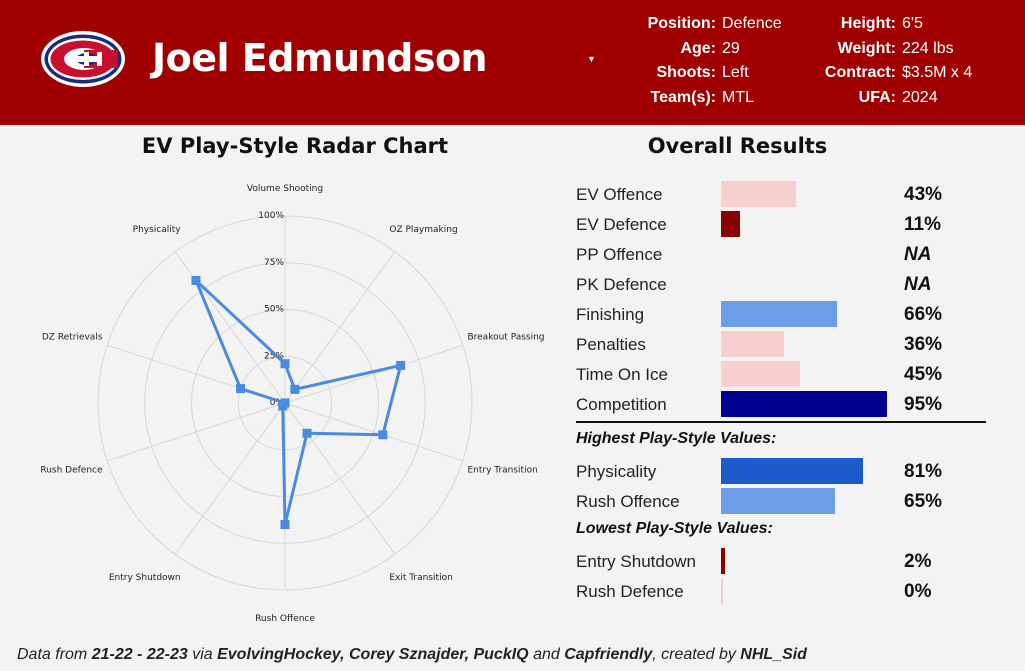 This screenshot has width=1025, height=671. Describe the element at coordinates (752, 23) in the screenshot. I see `position-value: Defence` at that location.